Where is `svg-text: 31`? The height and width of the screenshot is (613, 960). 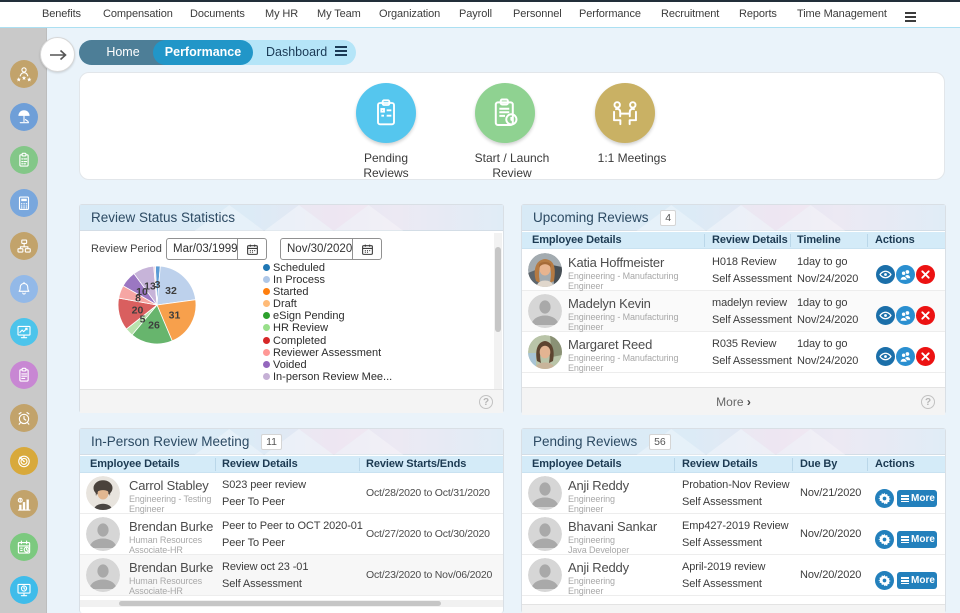
svg-text: 31 is located at coordinates (175, 316).